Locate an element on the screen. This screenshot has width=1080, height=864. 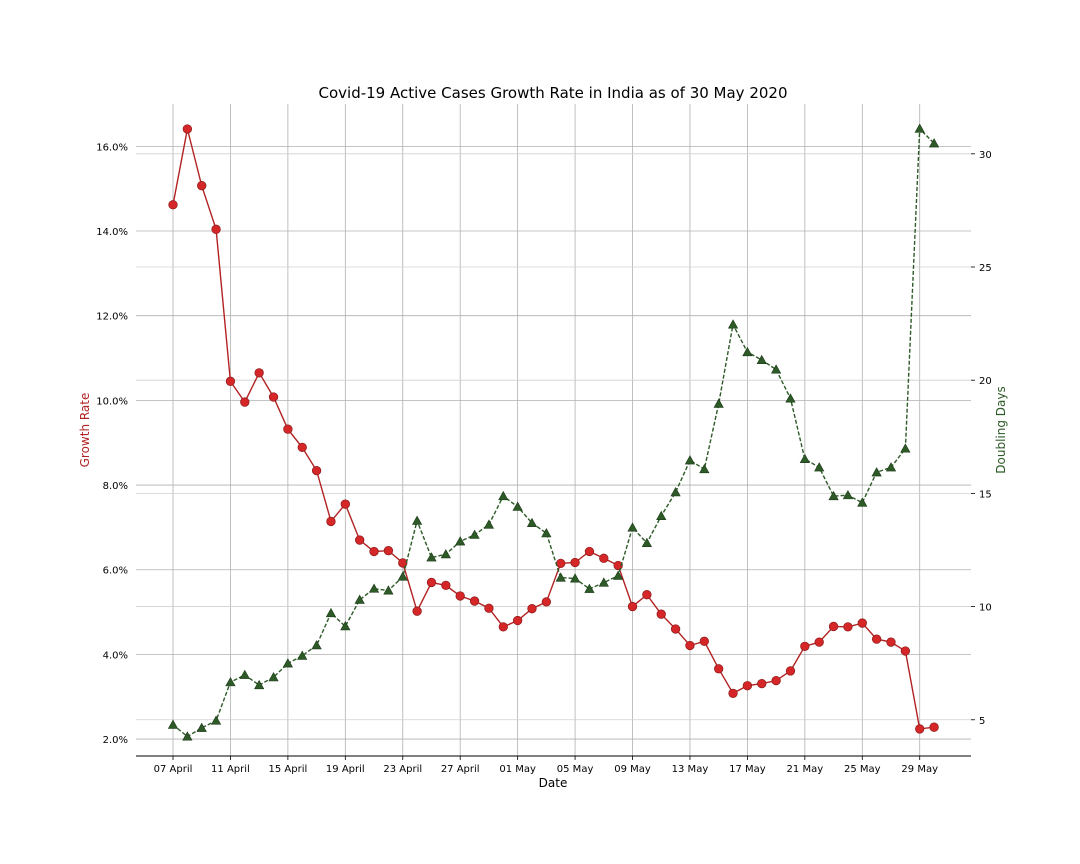
x-tick-label: 25 May is located at coordinates (862, 769).